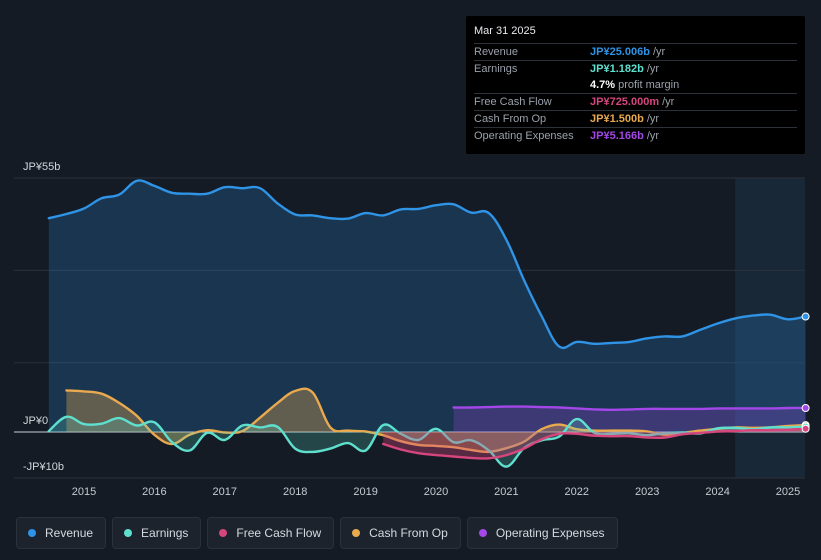  I want to click on x-tick-label: 2022, so click(577, 492).